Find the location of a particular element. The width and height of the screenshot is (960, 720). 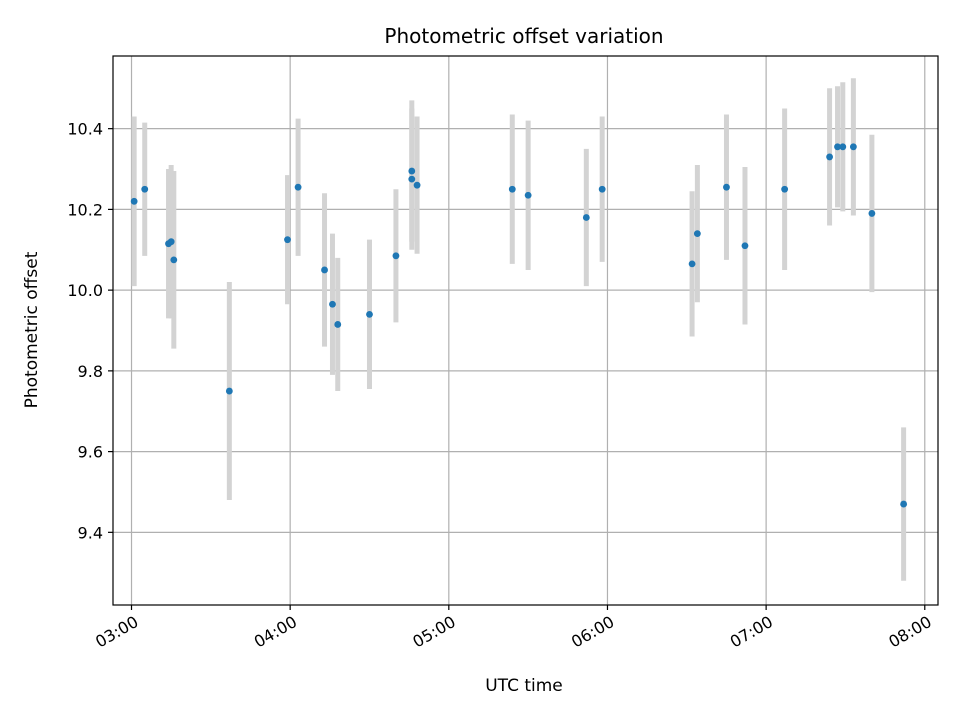

x-tick-label: 08:00 is located at coordinates (909, 632).